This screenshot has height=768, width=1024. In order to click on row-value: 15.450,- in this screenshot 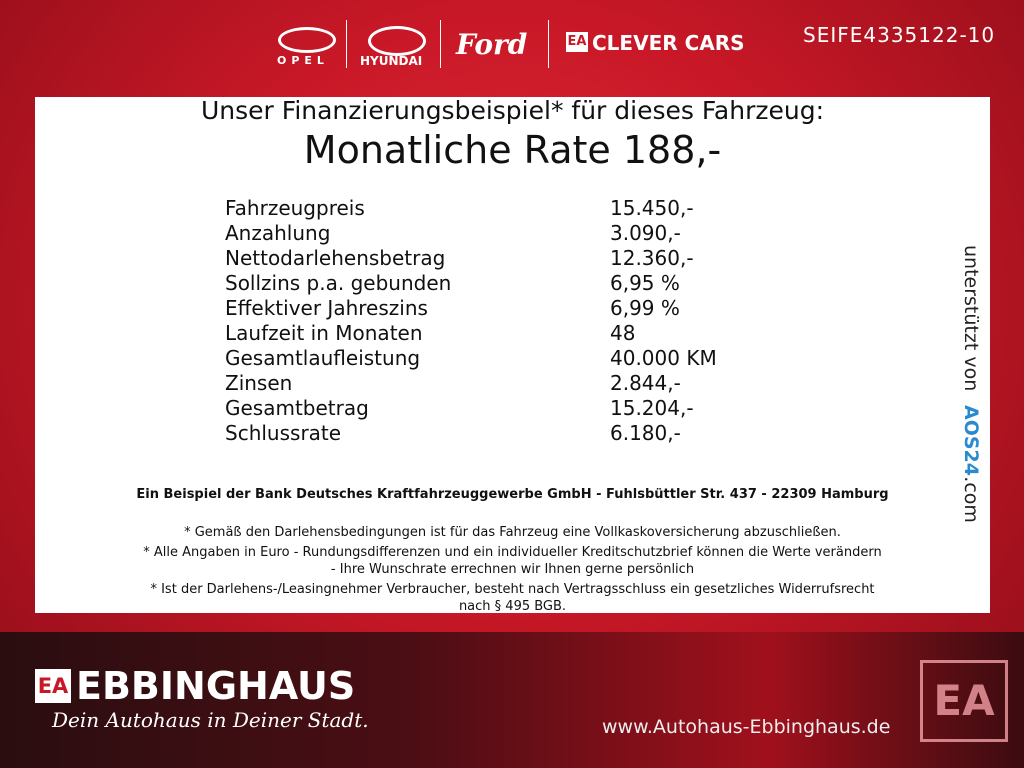, I will do `click(652, 208)`.